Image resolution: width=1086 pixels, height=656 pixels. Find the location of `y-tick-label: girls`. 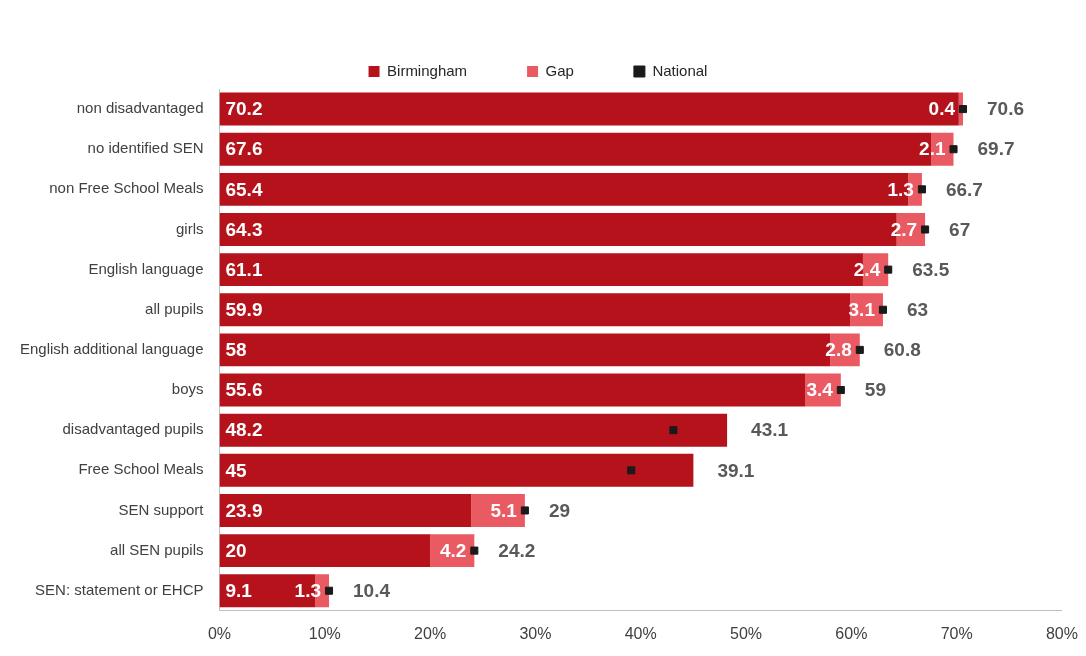

y-tick-label: girls is located at coordinates (189, 228).